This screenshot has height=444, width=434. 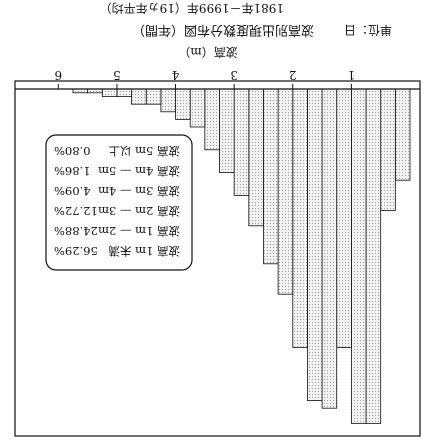 I want to click on legend-value-2: 24.88%, so click(x=76, y=231).